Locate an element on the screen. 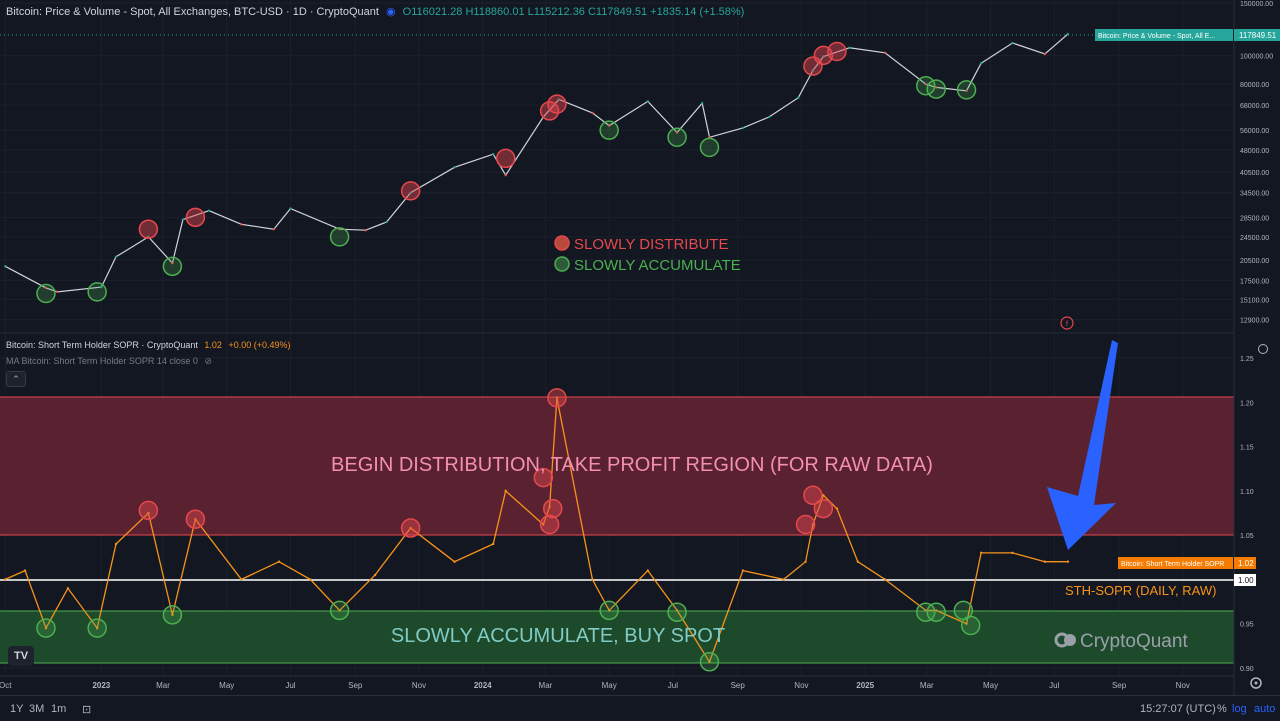 This screenshot has width=1280, height=721. sopr-tag-value-bg is located at coordinates (1245, 563).